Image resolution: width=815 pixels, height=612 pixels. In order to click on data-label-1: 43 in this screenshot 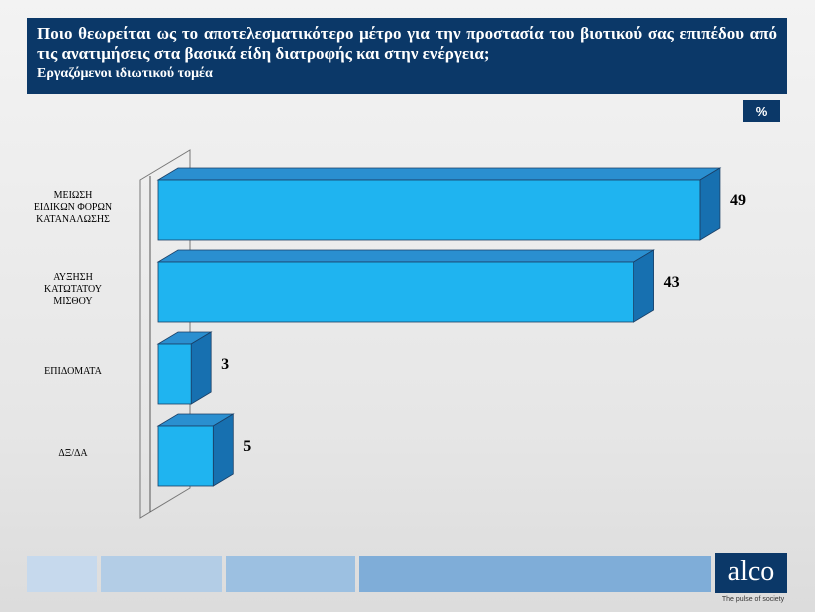, I will do `click(672, 282)`.